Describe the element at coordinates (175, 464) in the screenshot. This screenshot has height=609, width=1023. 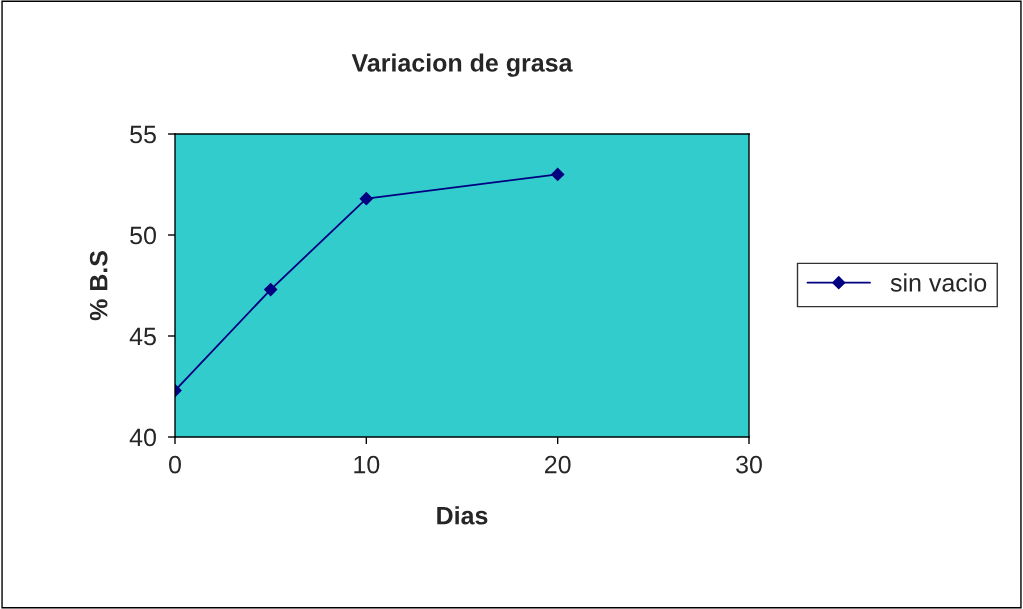
I see `x-tick-label: 0` at that location.